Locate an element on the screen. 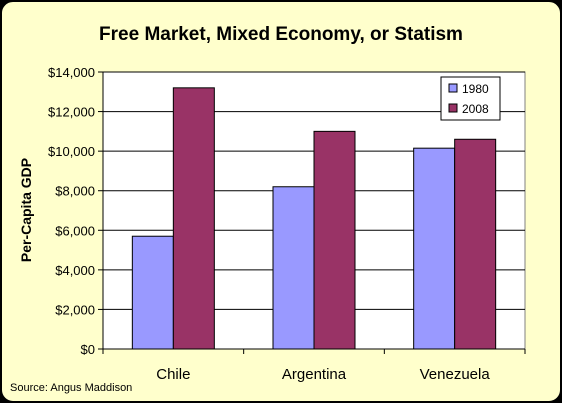 The height and width of the screenshot is (403, 562). y-tick-label: $0 is located at coordinates (88, 349).